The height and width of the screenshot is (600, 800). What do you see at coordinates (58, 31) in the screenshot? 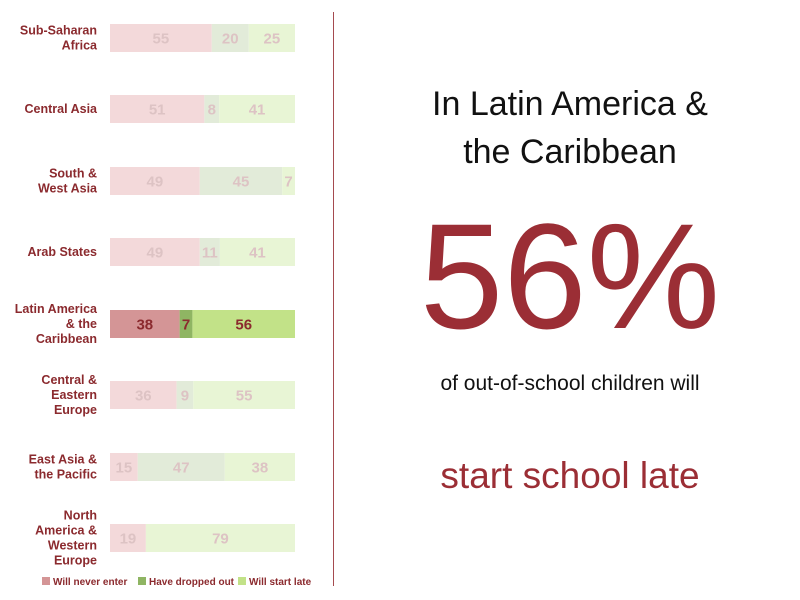
I see `category-label-line: Sub-Saharan` at bounding box center [58, 31].